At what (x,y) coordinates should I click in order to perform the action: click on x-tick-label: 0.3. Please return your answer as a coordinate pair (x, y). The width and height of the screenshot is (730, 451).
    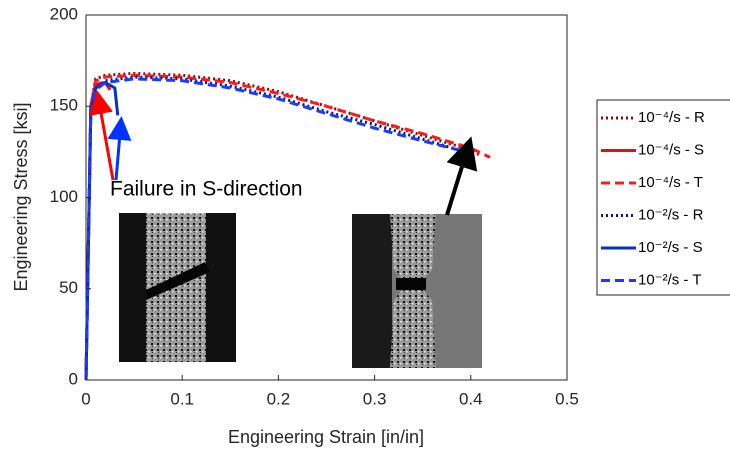
    Looking at the image, I should click on (375, 398).